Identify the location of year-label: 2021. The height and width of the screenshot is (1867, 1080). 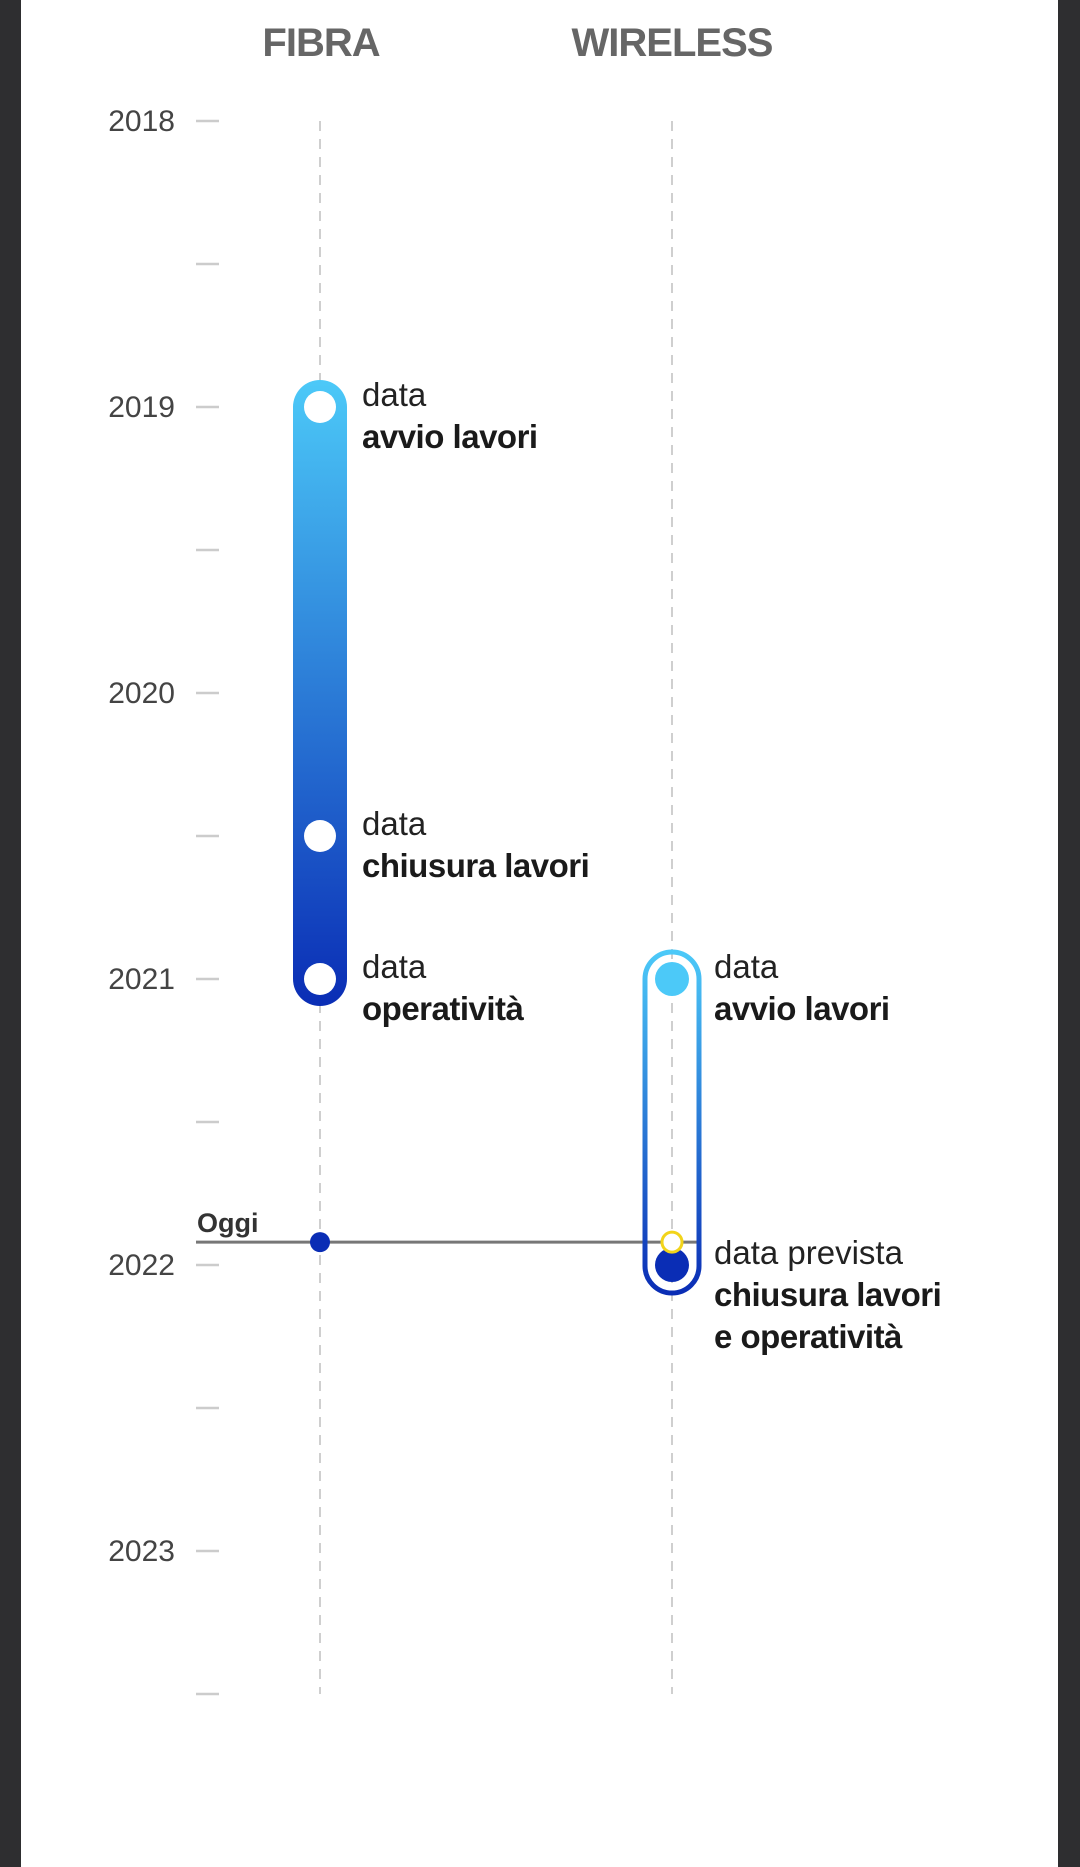
(141, 979).